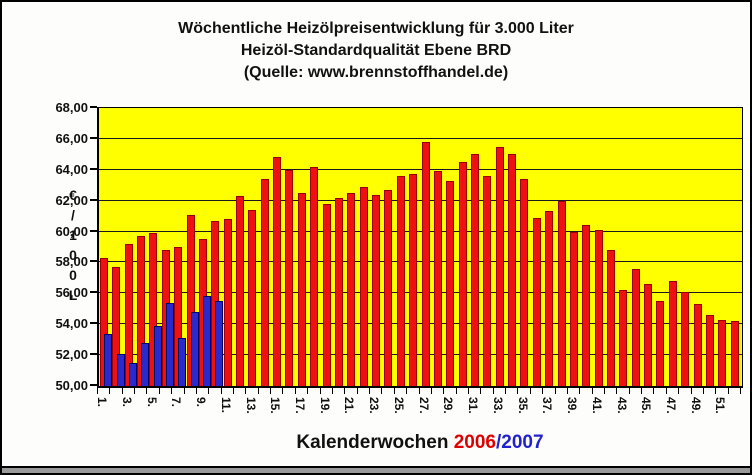 The image size is (752, 475). I want to click on x-tick-label-week-27: 27., so click(423, 405).